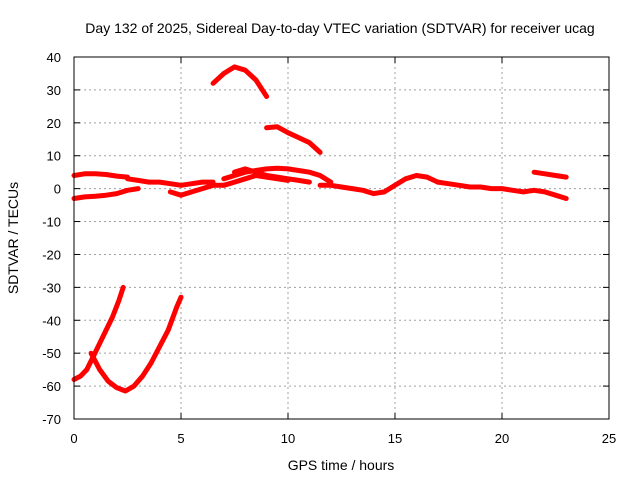 The width and height of the screenshot is (640, 480). What do you see at coordinates (13, 238) in the screenshot?
I see `y-axis-label: SDTVAR / TECUs` at bounding box center [13, 238].